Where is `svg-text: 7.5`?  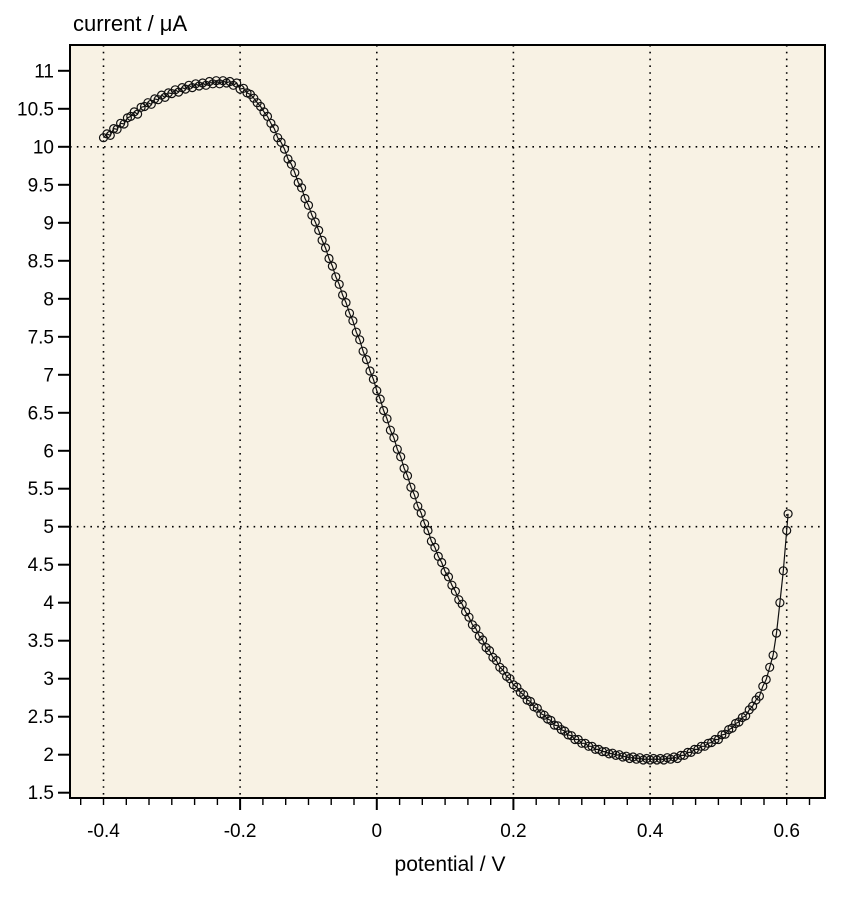
svg-text: 7.5 is located at coordinates (41, 337).